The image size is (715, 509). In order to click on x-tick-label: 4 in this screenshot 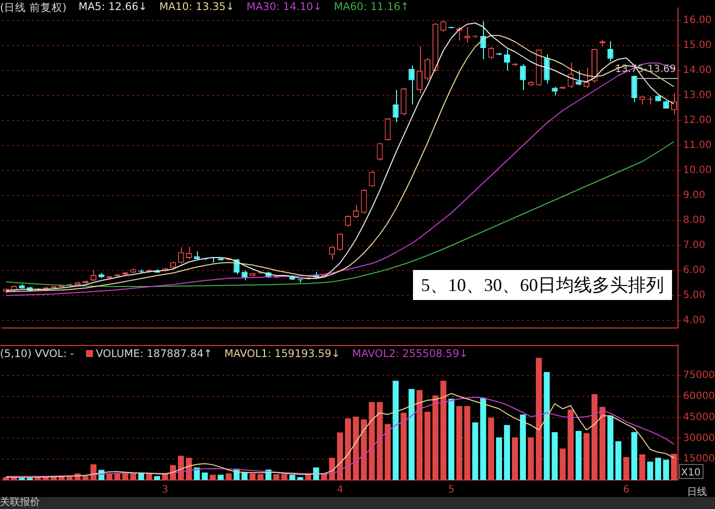, I will do `click(340, 490)`.